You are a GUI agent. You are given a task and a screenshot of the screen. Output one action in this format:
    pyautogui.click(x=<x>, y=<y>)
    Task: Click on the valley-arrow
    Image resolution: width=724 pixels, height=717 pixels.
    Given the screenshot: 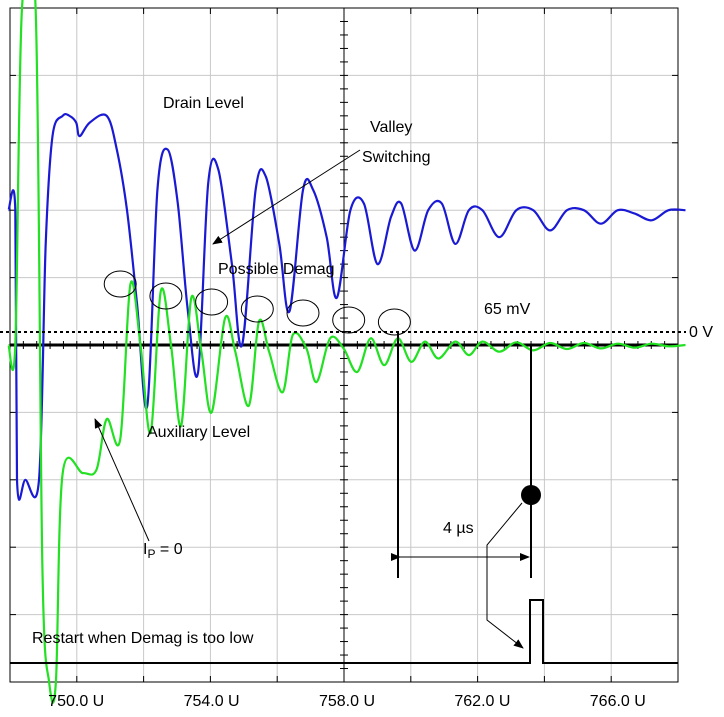 What is the action you would take?
    pyautogui.click(x=286, y=197)
    